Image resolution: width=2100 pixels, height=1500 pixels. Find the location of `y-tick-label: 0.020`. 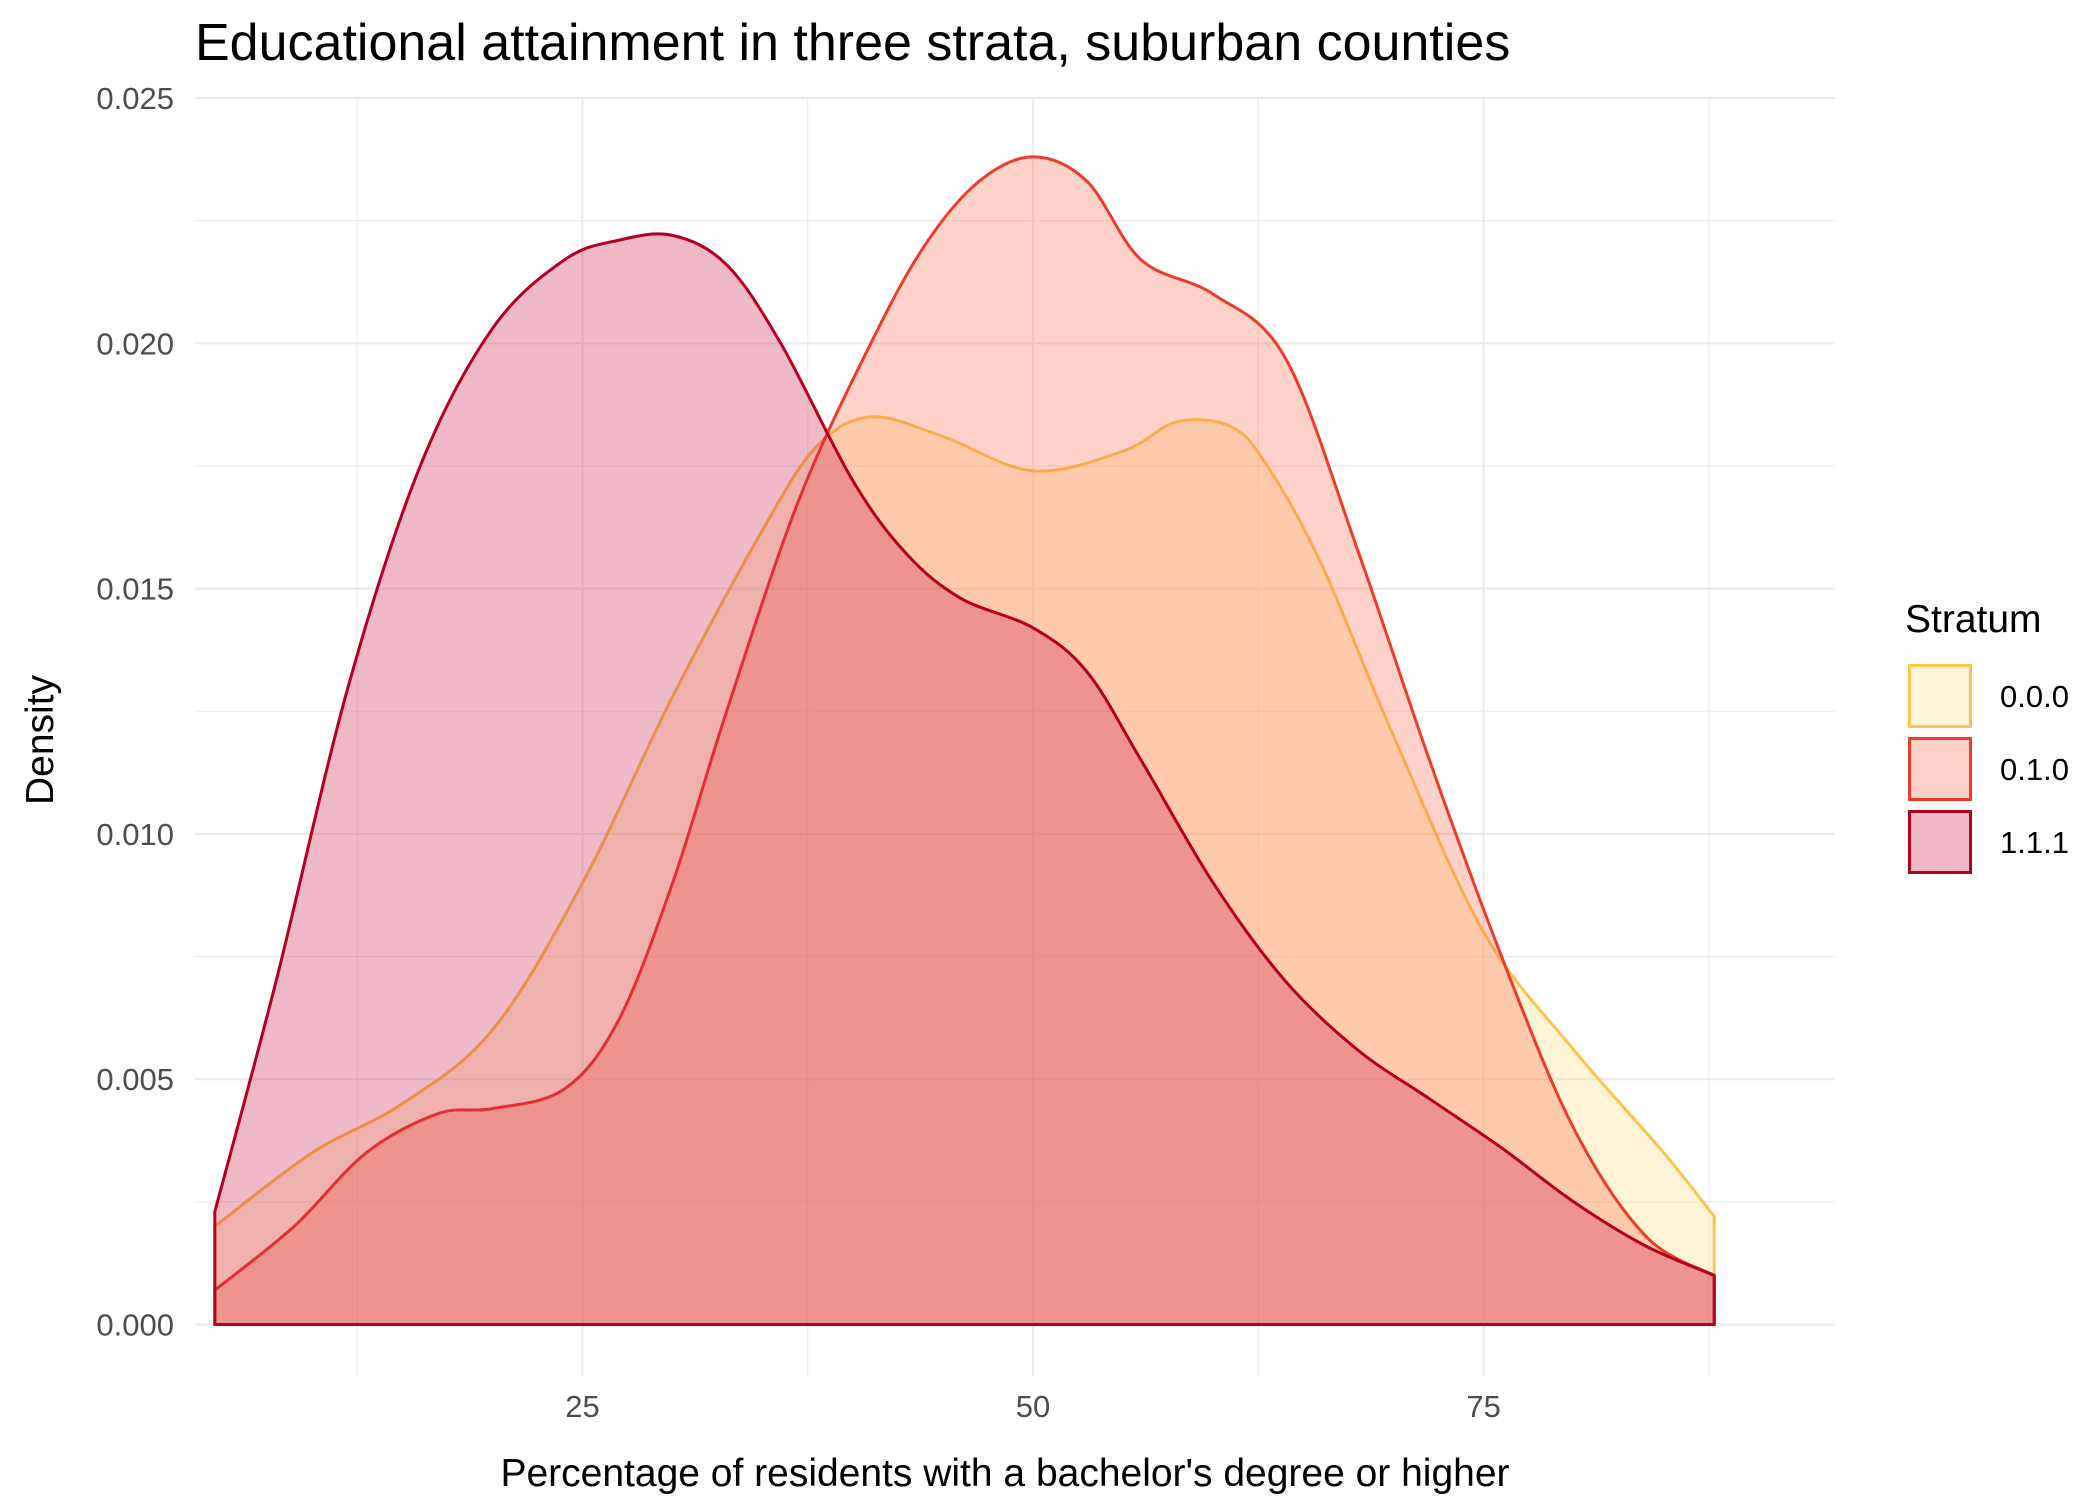

y-tick-label: 0.020 is located at coordinates (135, 343).